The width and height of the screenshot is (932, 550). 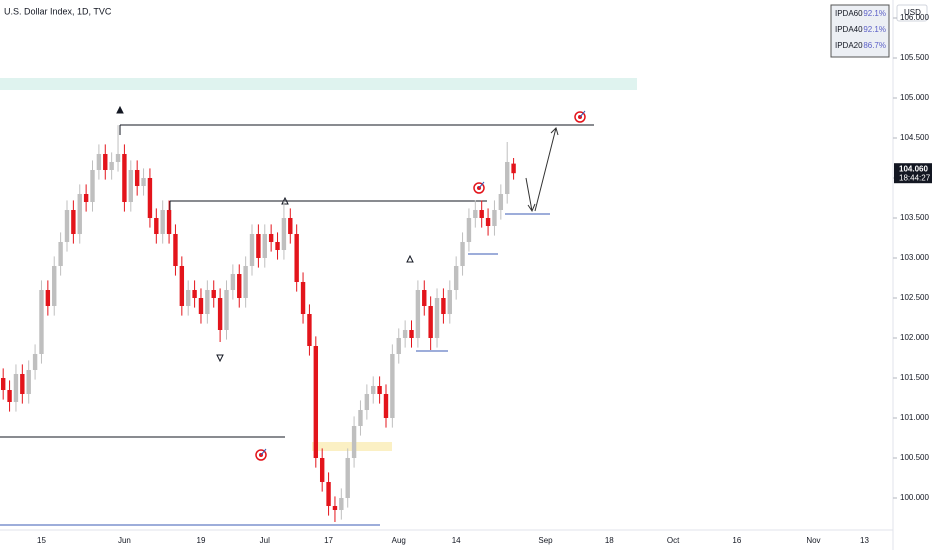 I want to click on x-tick-label: 17, so click(x=328, y=540).